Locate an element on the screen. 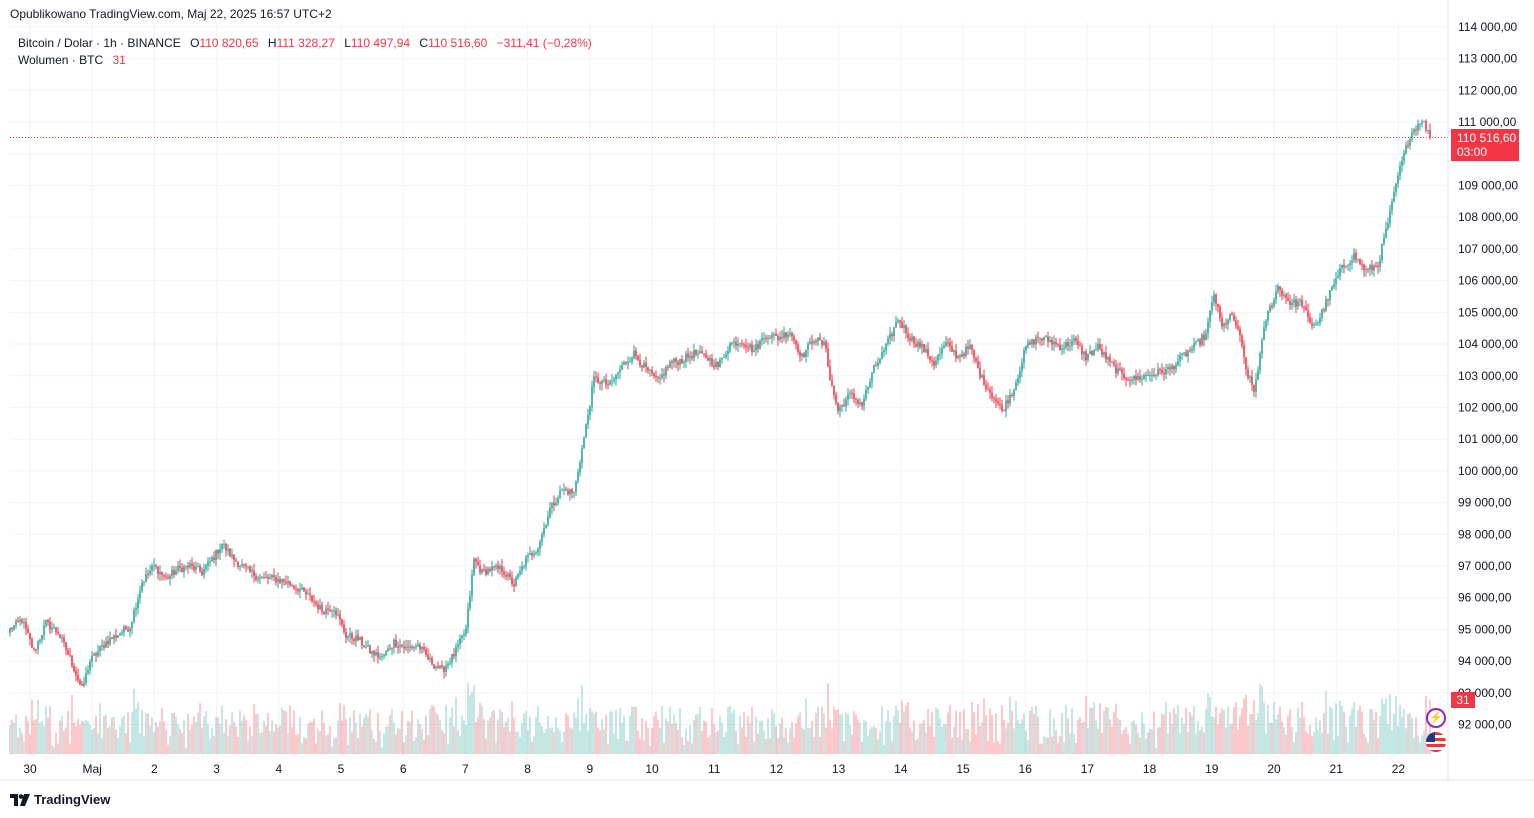 The image size is (1534, 818). time-axis: 30 Maj 2 3 4 5 6 7 8 9 10 11 12 13 14 15 16 17 18 19 20 21 22 is located at coordinates (714, 769).